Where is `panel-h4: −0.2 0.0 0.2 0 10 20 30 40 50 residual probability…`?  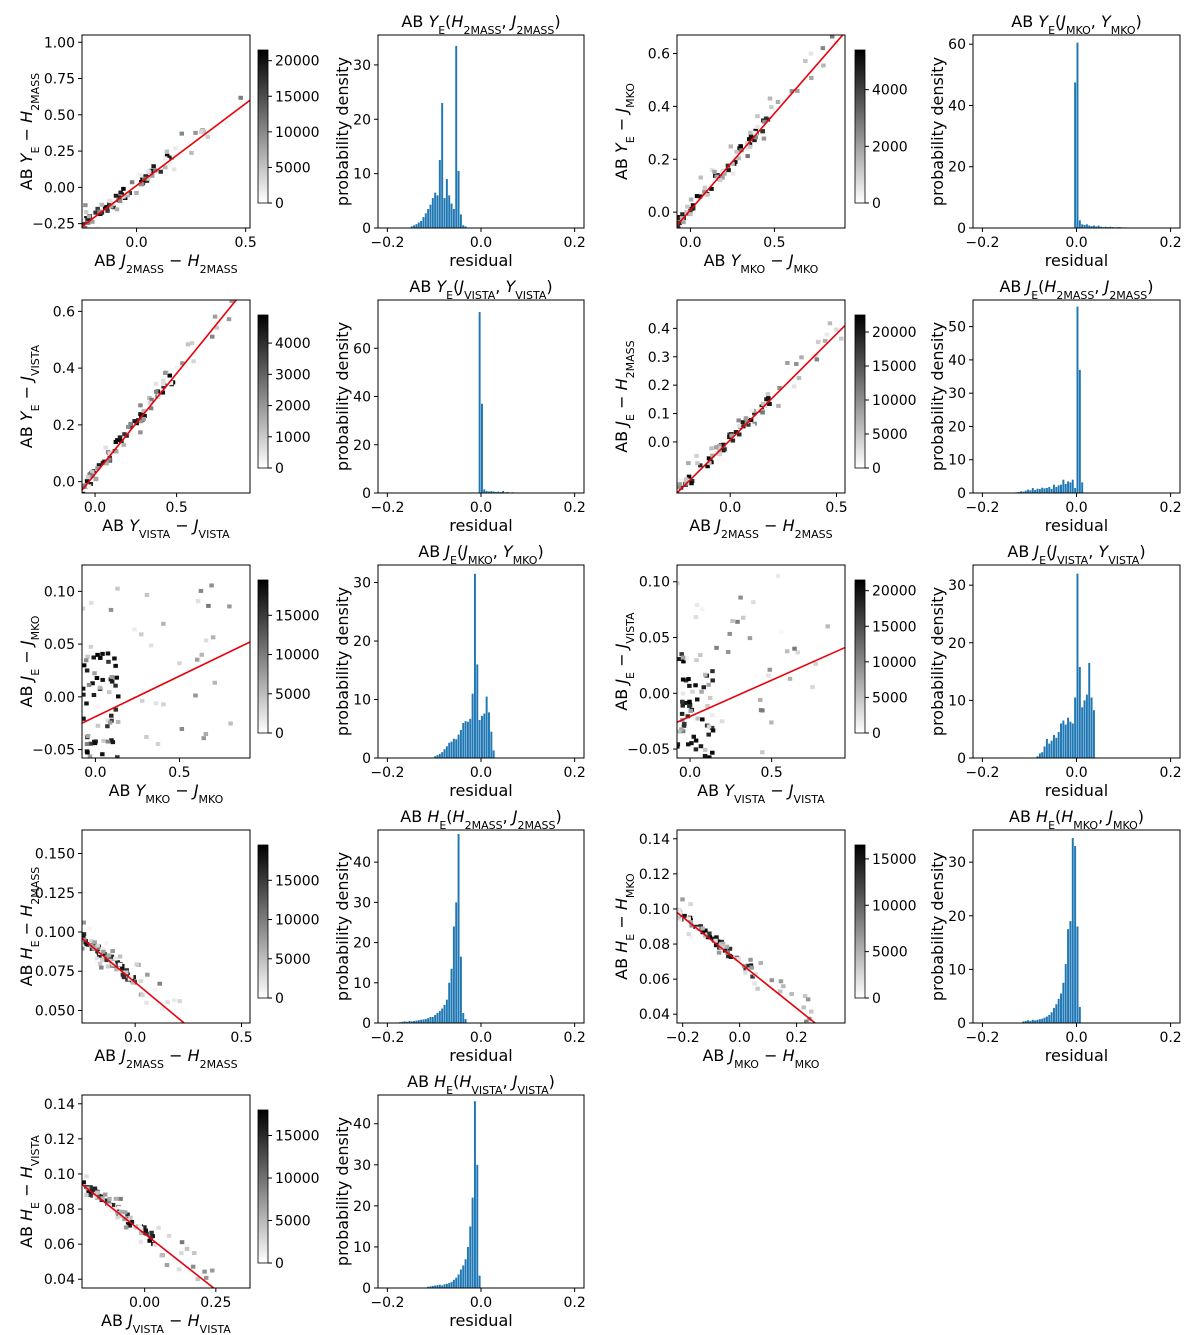 panel-h4: −0.2 0.0 0.2 0 10 20 30 40 50 residual probability… is located at coordinates (1055, 406).